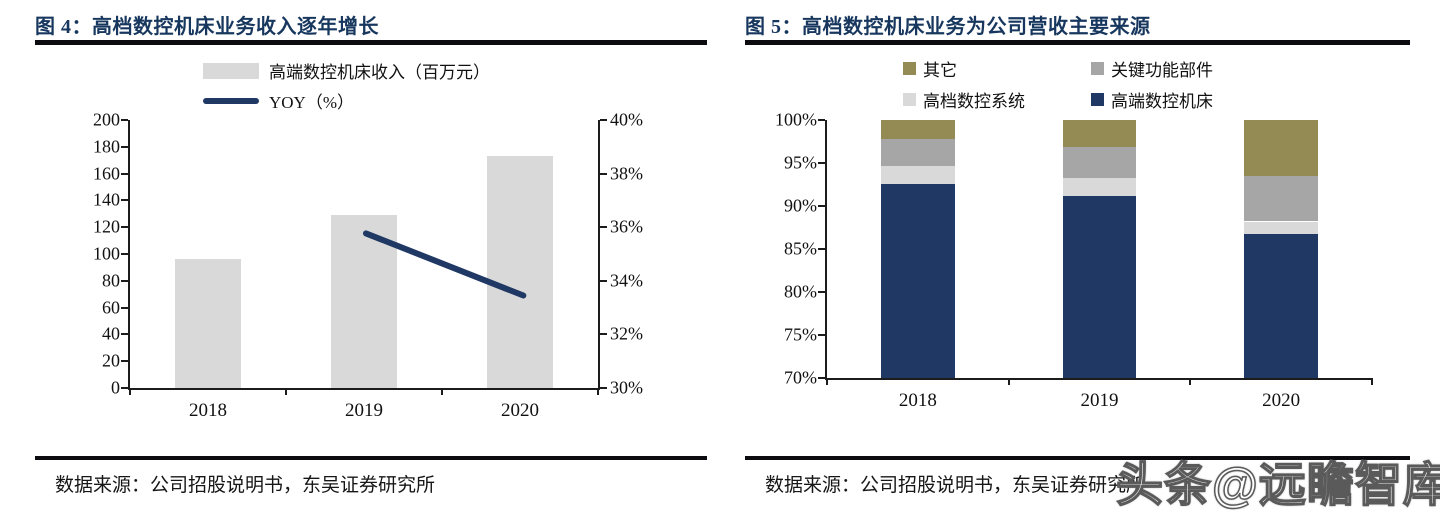  I want to click on percent-axis-label: 85%, so click(800, 248).